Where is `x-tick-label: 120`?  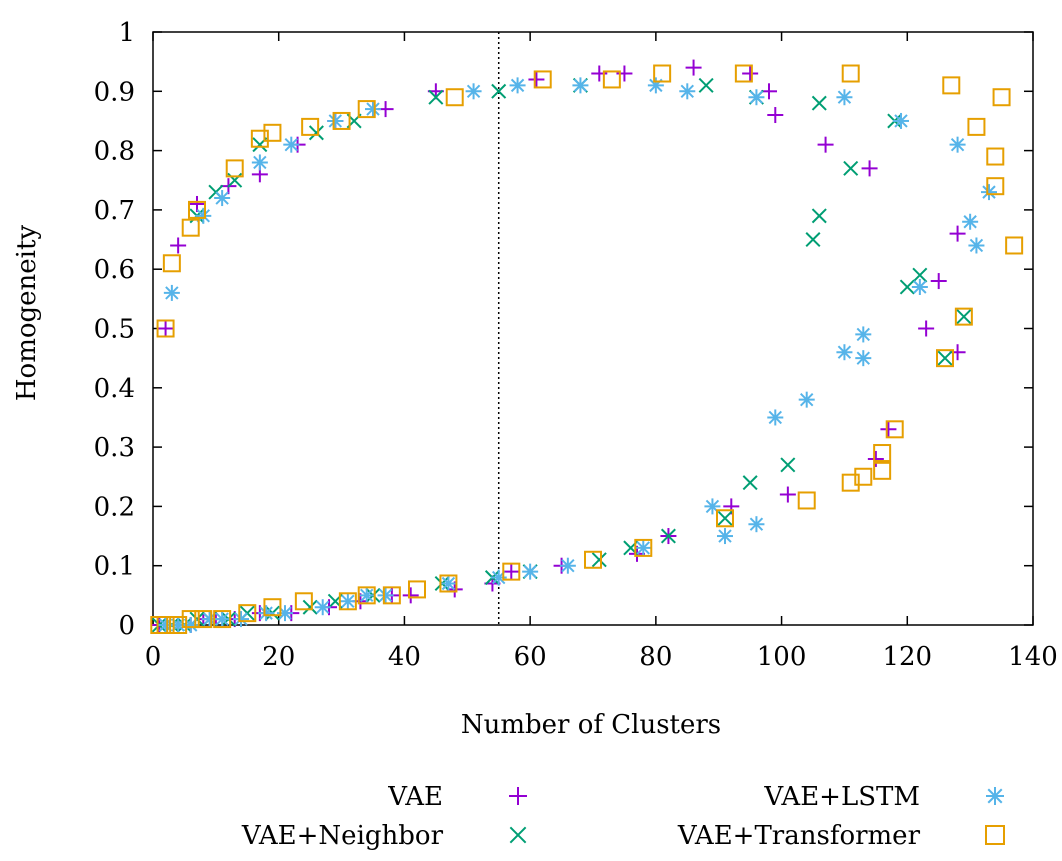 x-tick-label: 120 is located at coordinates (907, 657).